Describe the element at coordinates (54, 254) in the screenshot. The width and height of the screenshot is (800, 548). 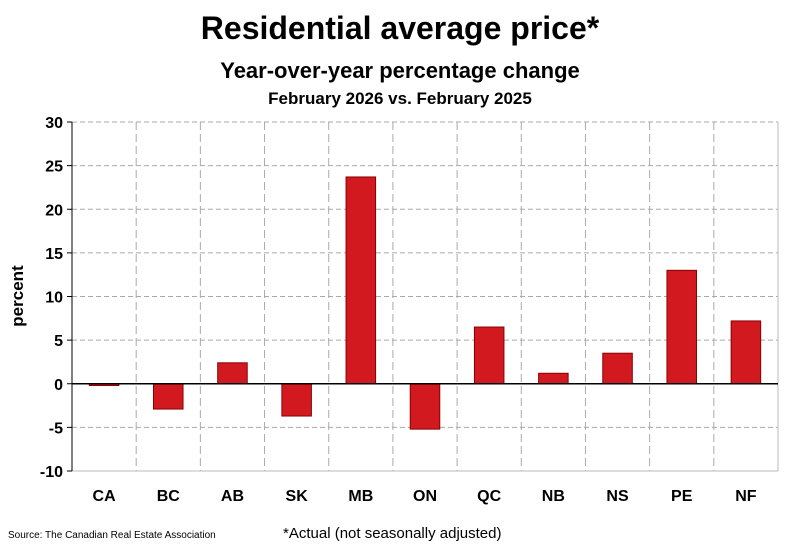
I see `y-tick-label: 15` at that location.